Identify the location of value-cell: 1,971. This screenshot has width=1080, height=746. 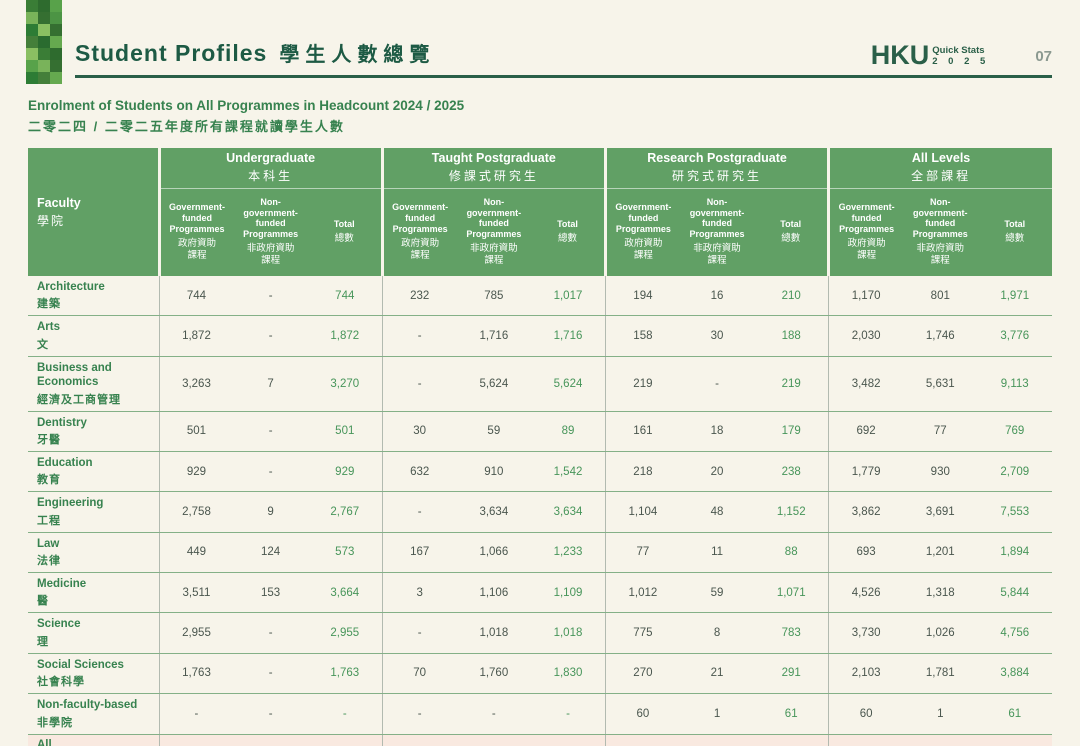
(1014, 296).